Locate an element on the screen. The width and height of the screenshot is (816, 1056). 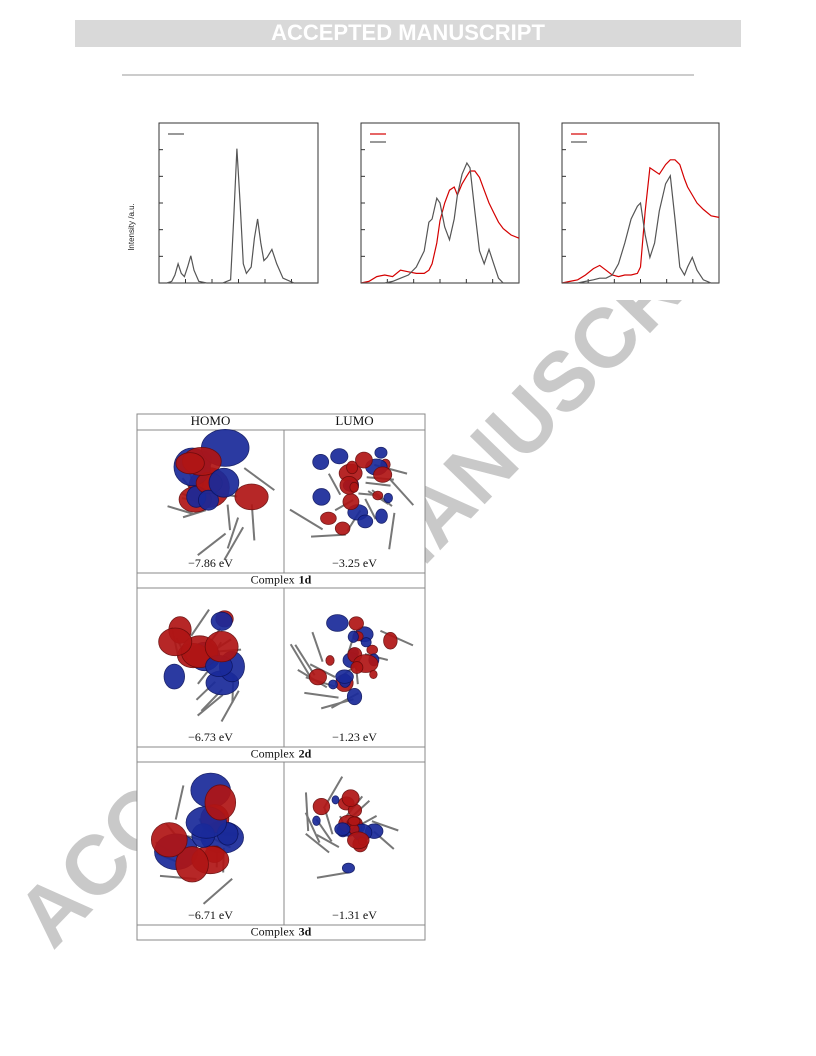
column-header: LUMO is located at coordinates (354, 420).